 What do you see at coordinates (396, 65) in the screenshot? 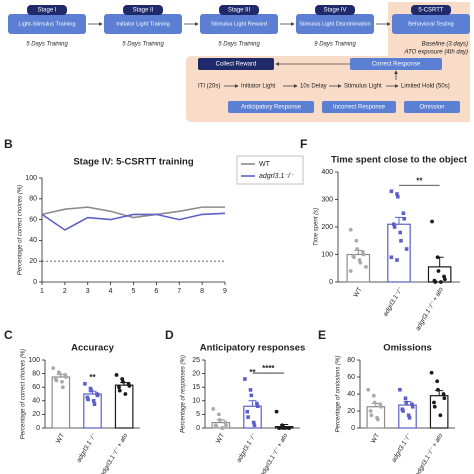
I see `correct-label: Correct Response` at bounding box center [396, 65].